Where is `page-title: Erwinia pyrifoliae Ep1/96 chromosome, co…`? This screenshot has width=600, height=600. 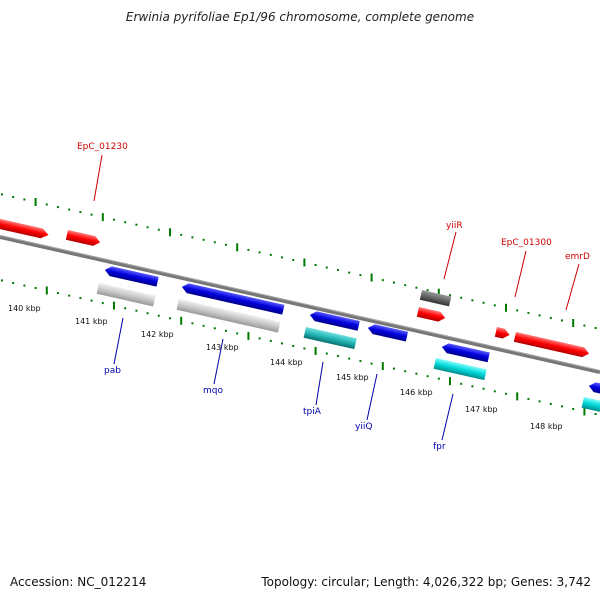 page-title: Erwinia pyrifoliae Ep1/96 chromosome, co… is located at coordinates (300, 17).